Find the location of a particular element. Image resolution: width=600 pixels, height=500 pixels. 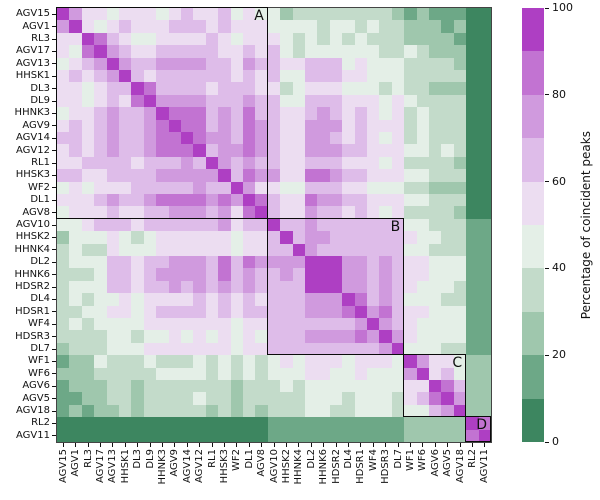

y-tick-label: WF6 is located at coordinates (38, 373).